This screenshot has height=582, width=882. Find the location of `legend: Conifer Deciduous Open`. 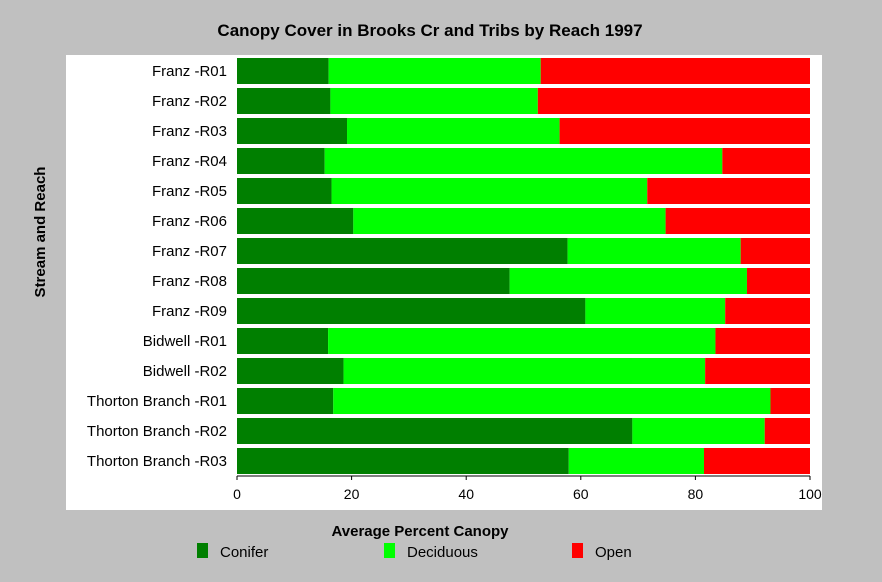

legend: Conifer Deciduous Open is located at coordinates (414, 552).